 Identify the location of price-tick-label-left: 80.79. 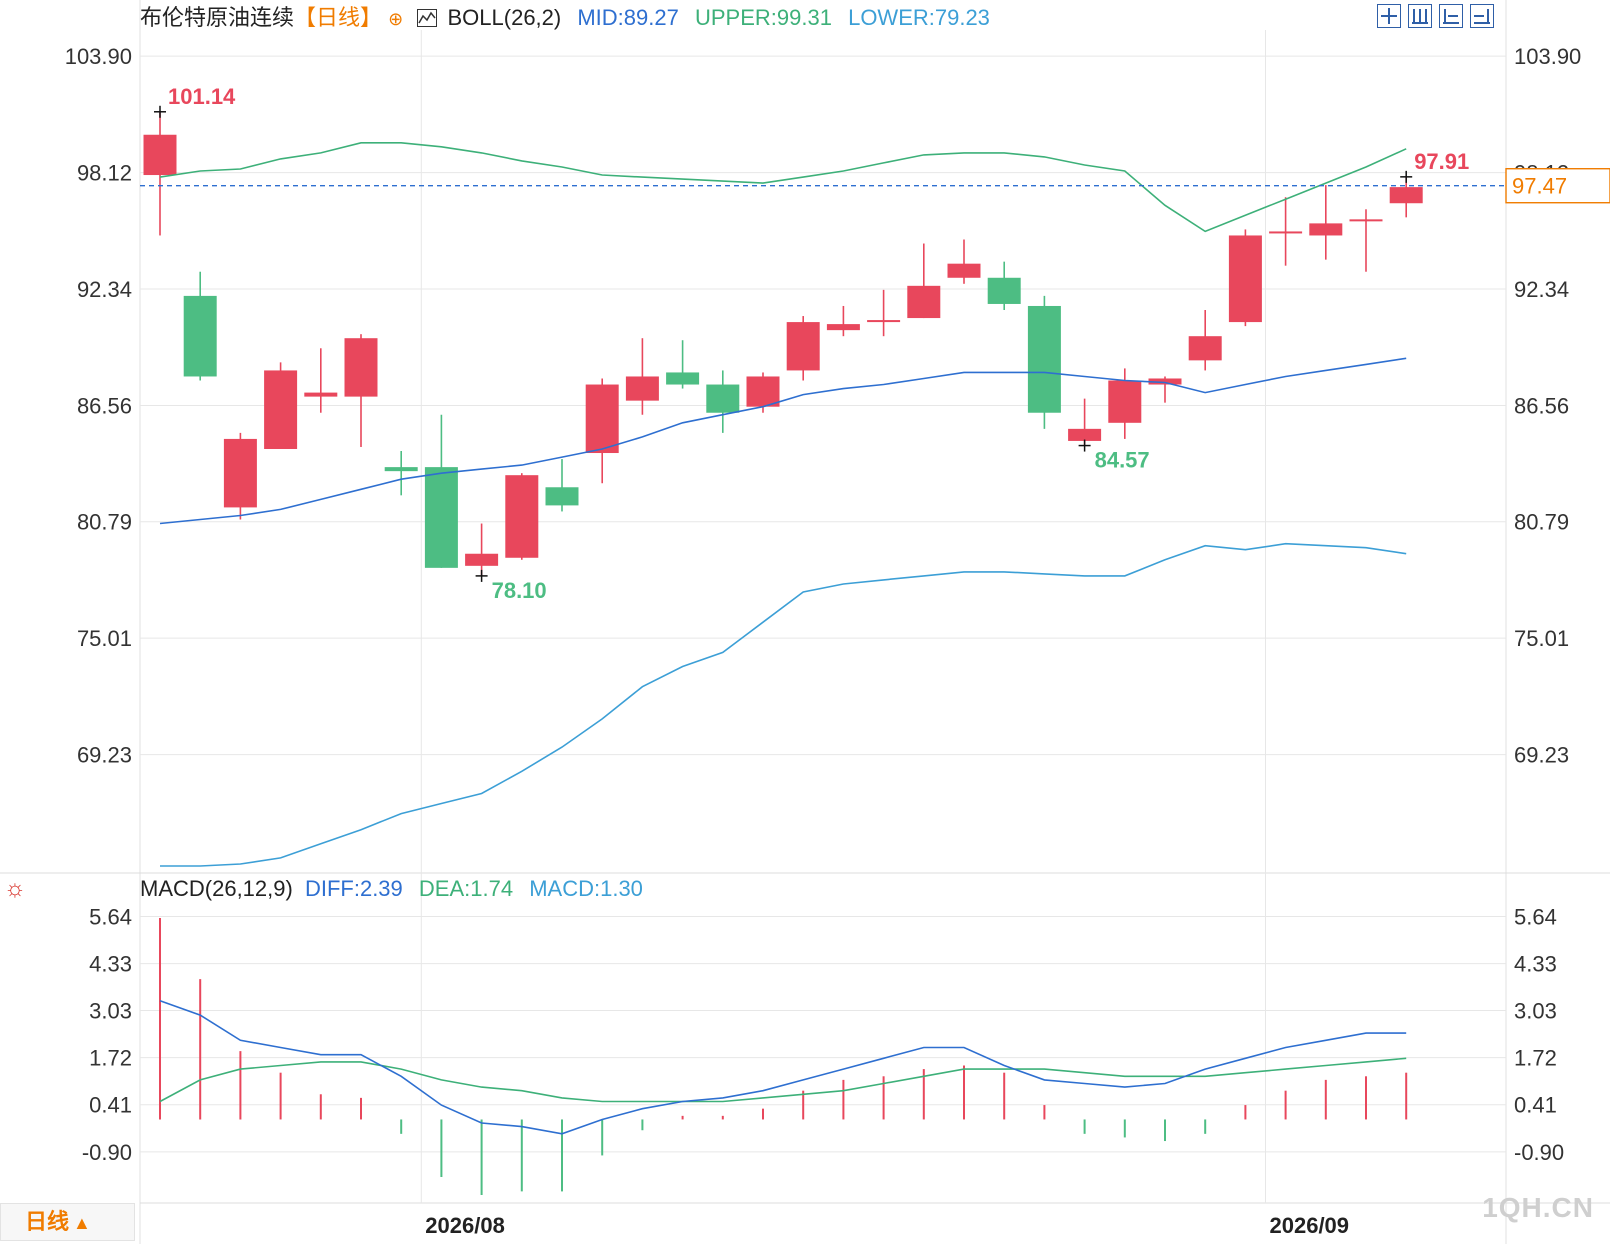
(104, 522).